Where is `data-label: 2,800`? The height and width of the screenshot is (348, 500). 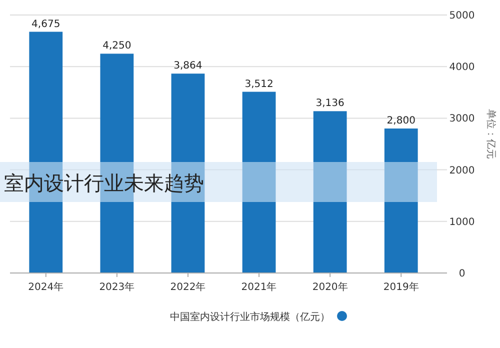 data-label: 2,800 is located at coordinates (401, 121).